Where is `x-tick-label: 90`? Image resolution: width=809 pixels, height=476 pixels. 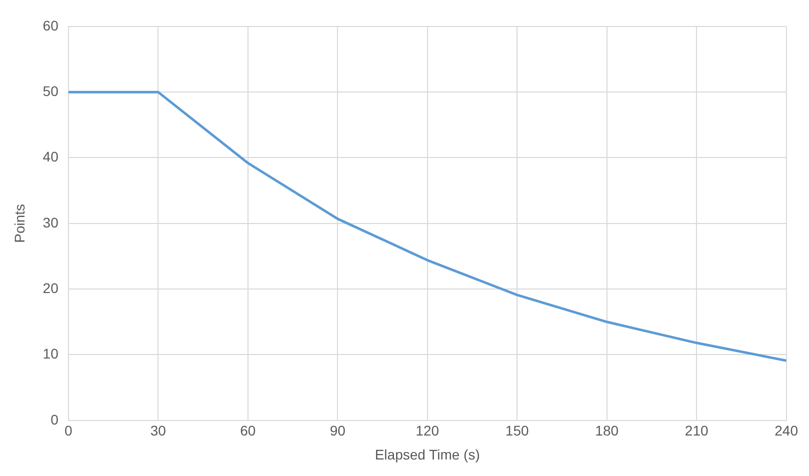
x-tick-label: 90 is located at coordinates (338, 430).